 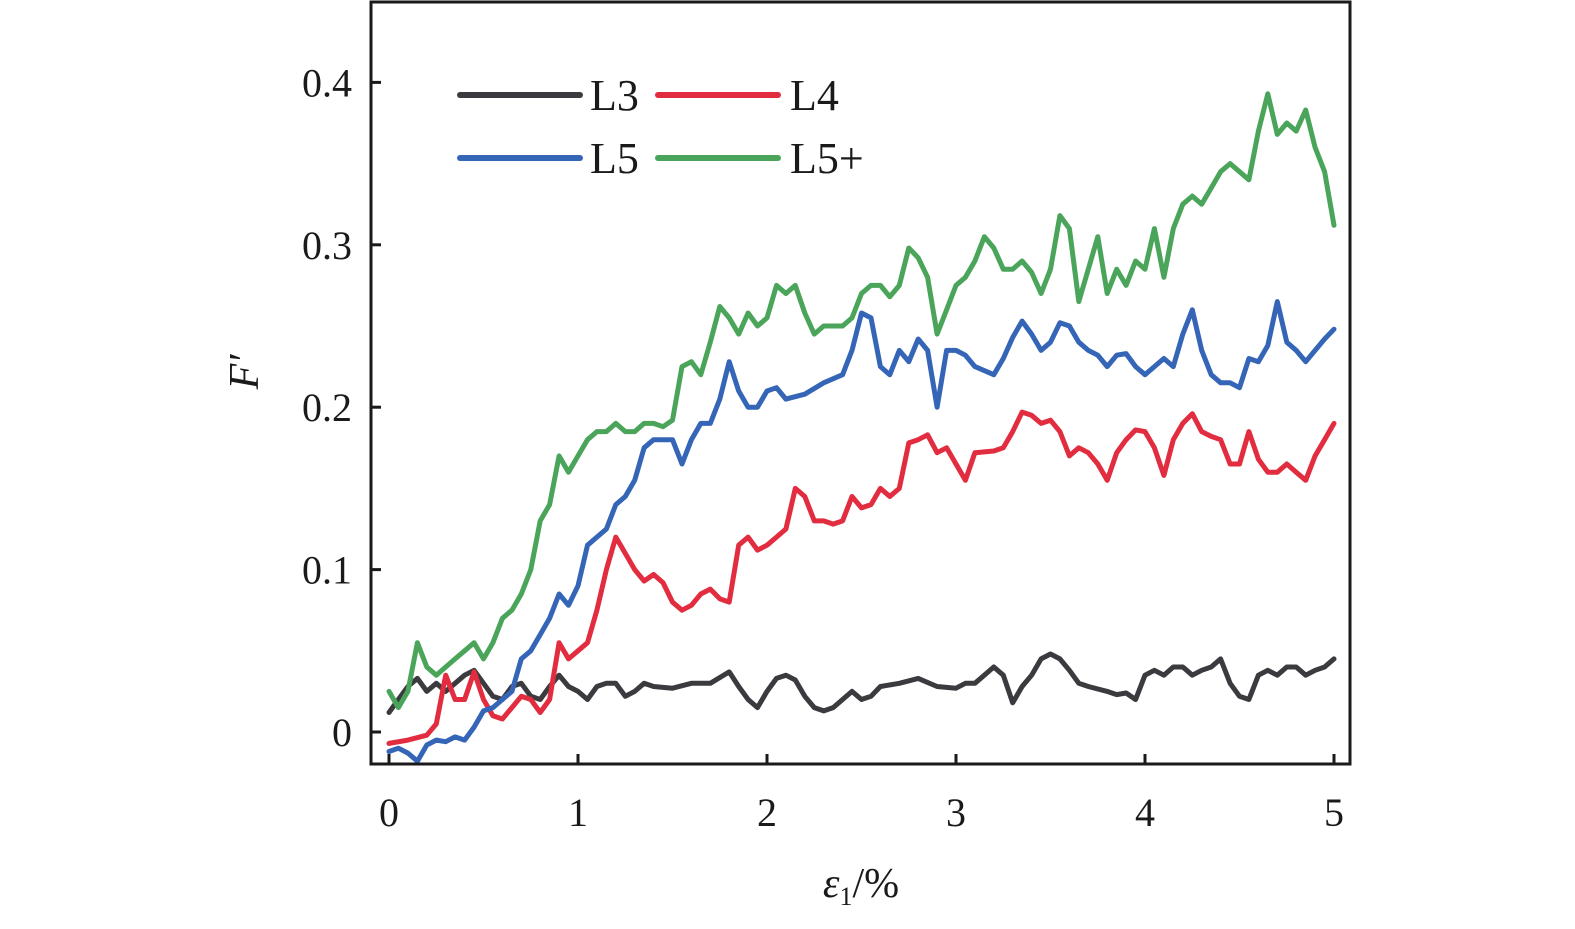 I want to click on x-tick-label: 4, so click(x=1145, y=812).